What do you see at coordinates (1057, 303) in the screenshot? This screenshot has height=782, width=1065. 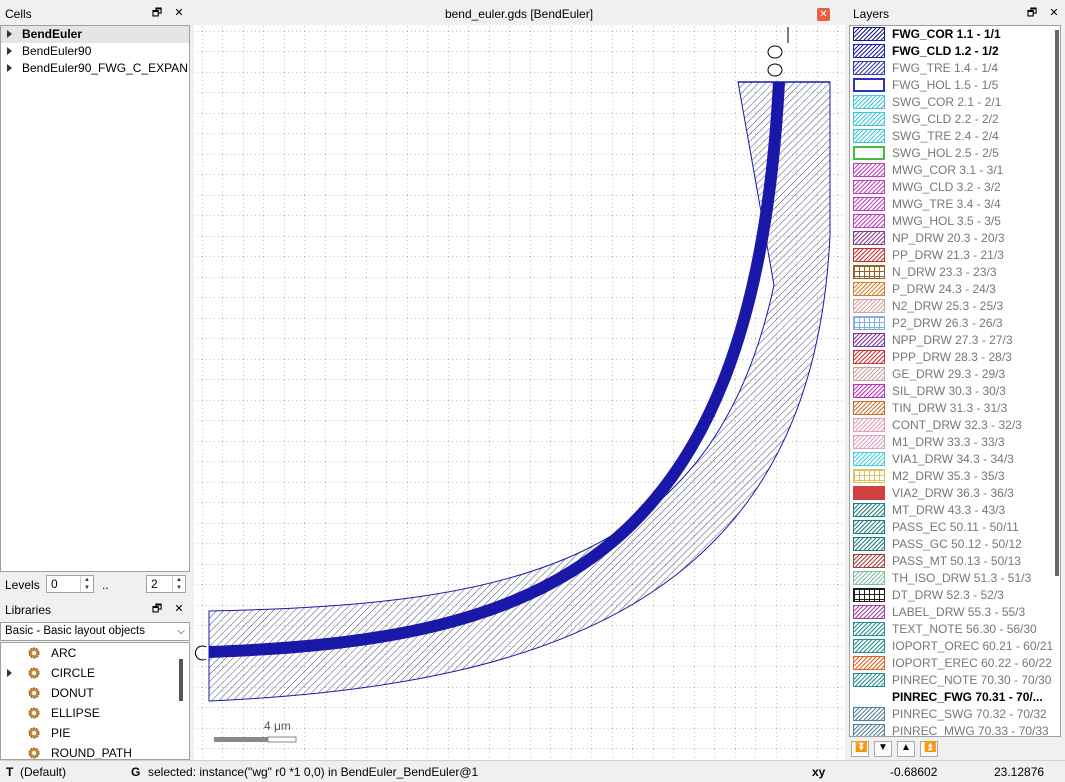 I see `layers-scrollbar` at bounding box center [1057, 303].